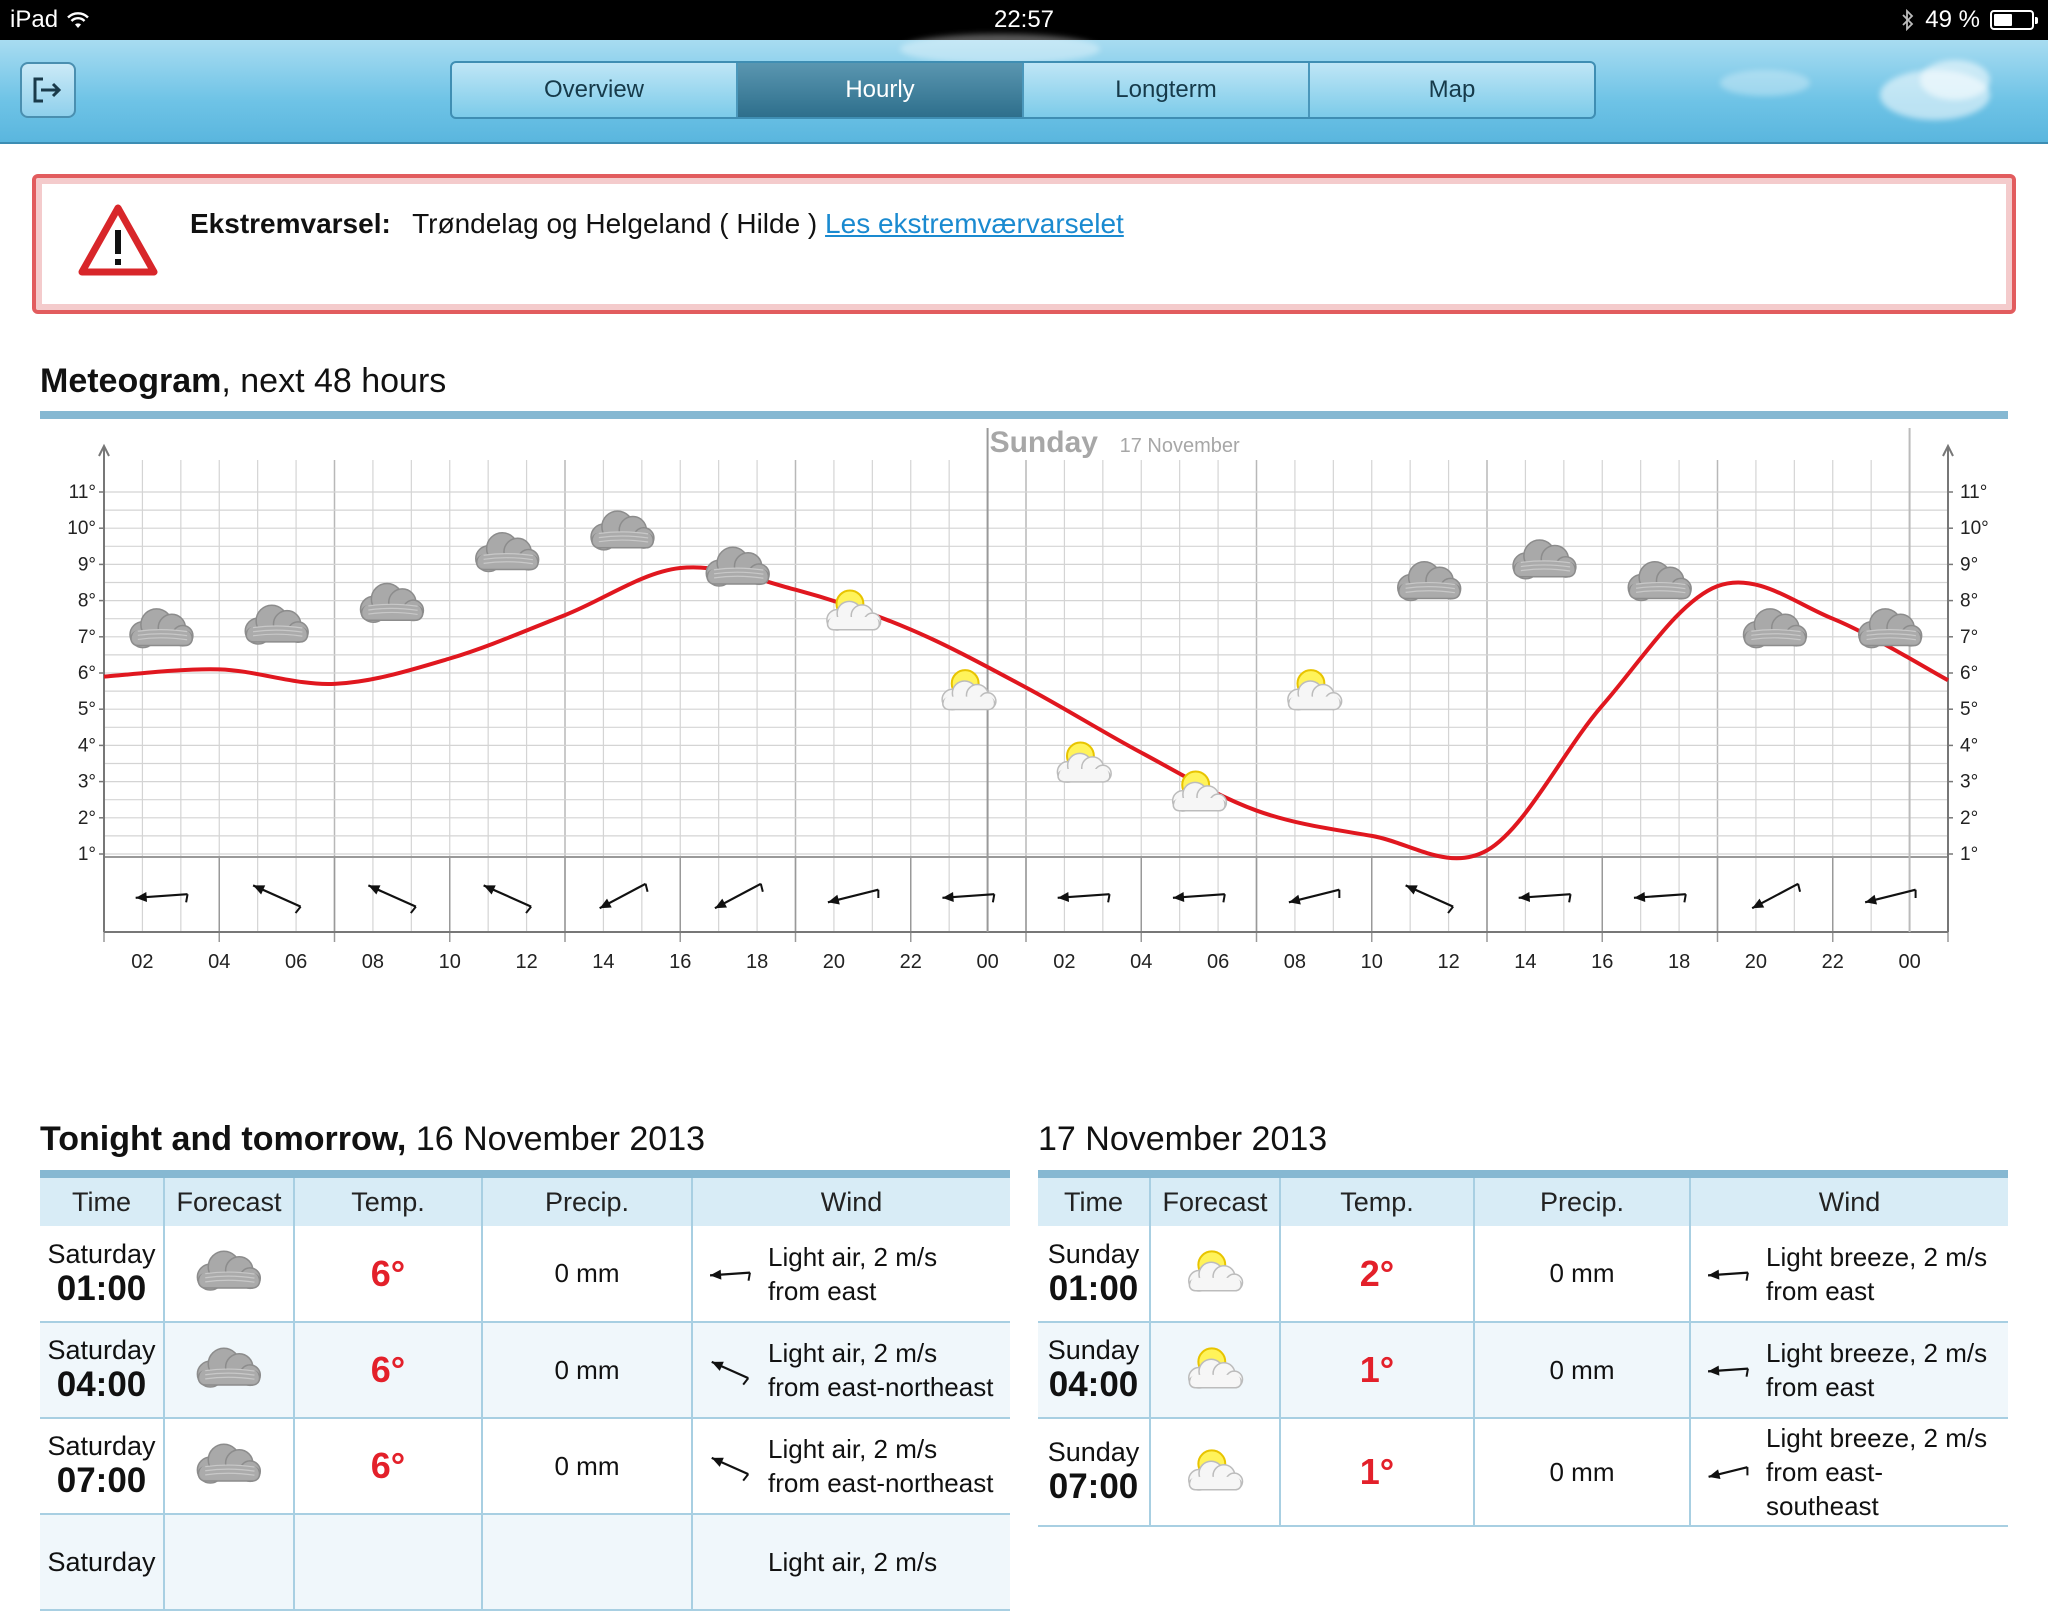  What do you see at coordinates (1824, 1472) in the screenshot?
I see `wind-direction: from east-` at bounding box center [1824, 1472].